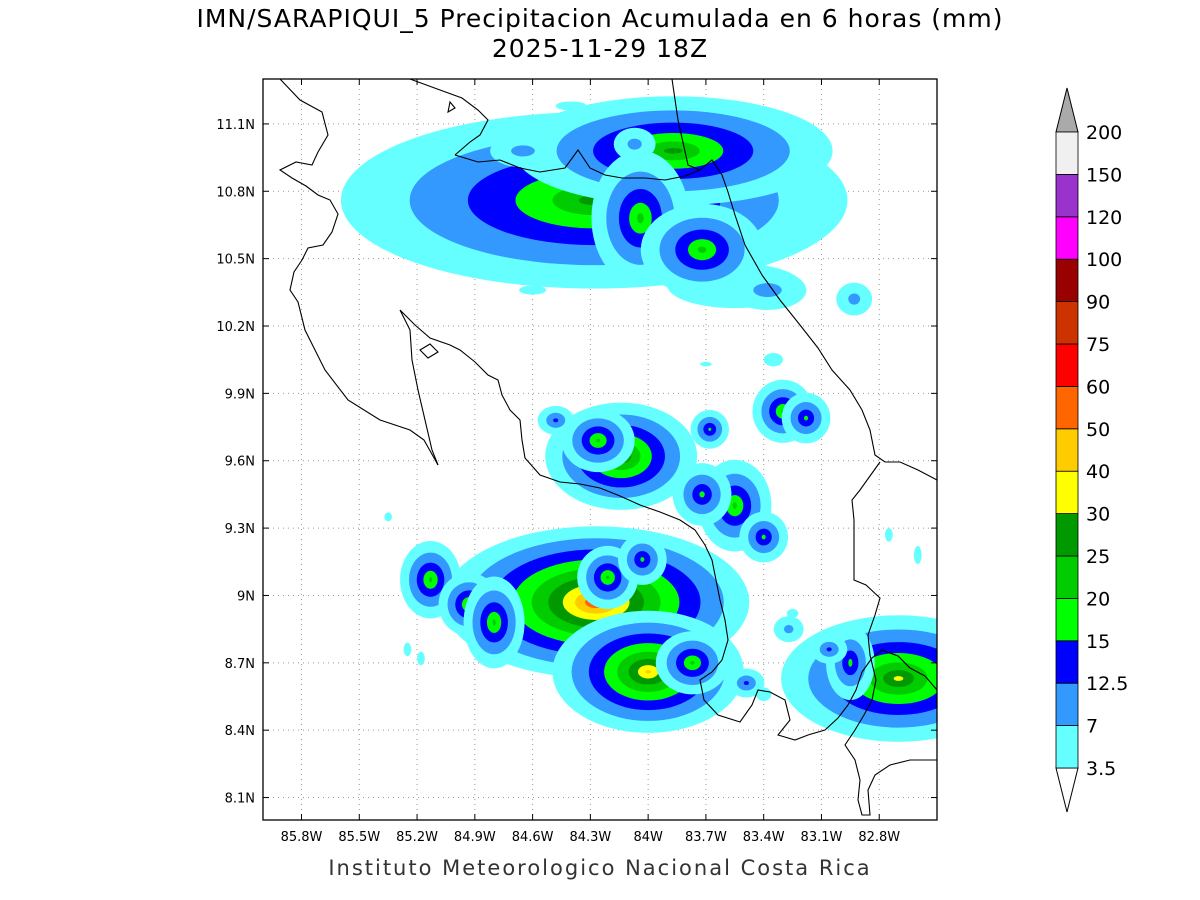 The image size is (1200, 900). I want to click on nicaragua-coast-north, so click(358, 272).